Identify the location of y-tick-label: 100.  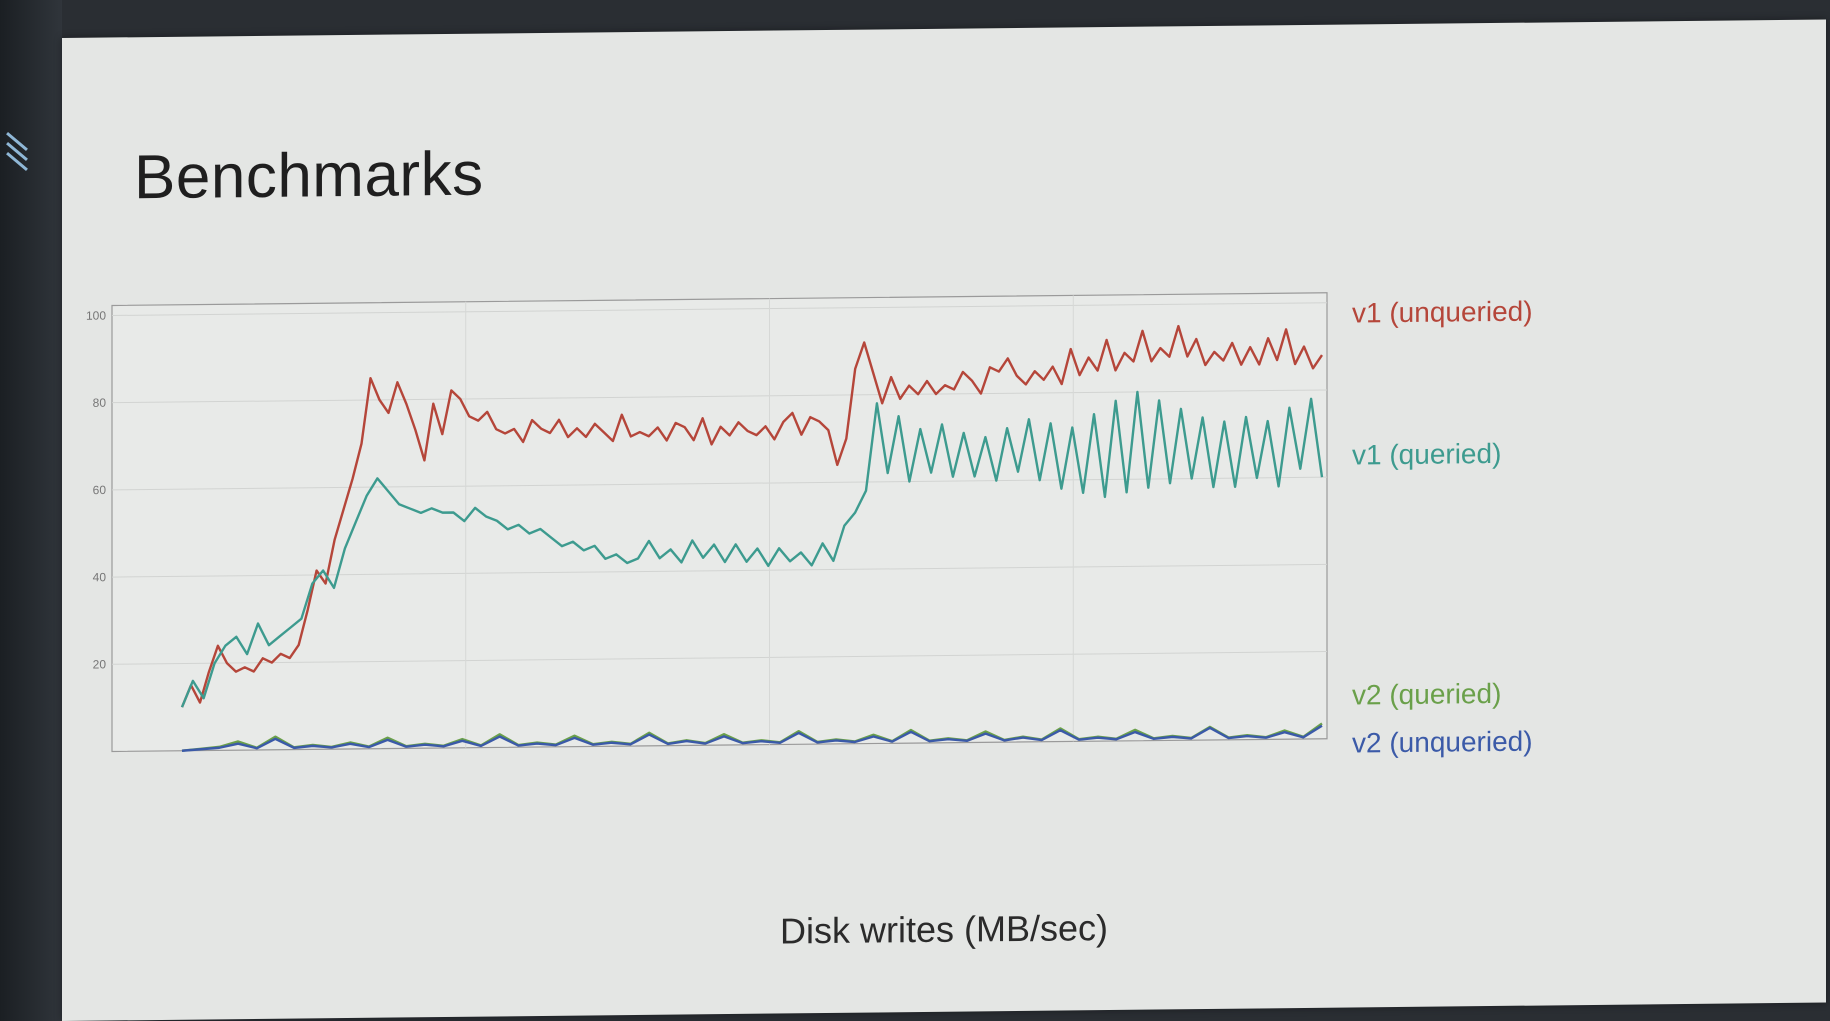
(96, 316).